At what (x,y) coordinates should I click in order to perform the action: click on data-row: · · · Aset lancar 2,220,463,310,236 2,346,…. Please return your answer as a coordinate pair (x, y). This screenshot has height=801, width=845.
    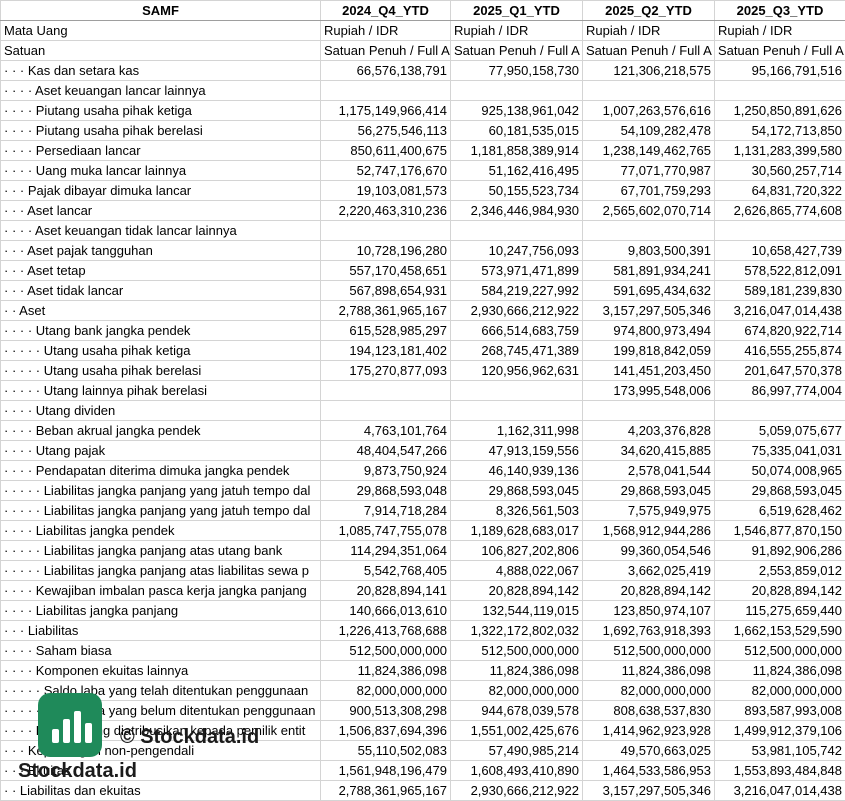
    Looking at the image, I should click on (422, 210).